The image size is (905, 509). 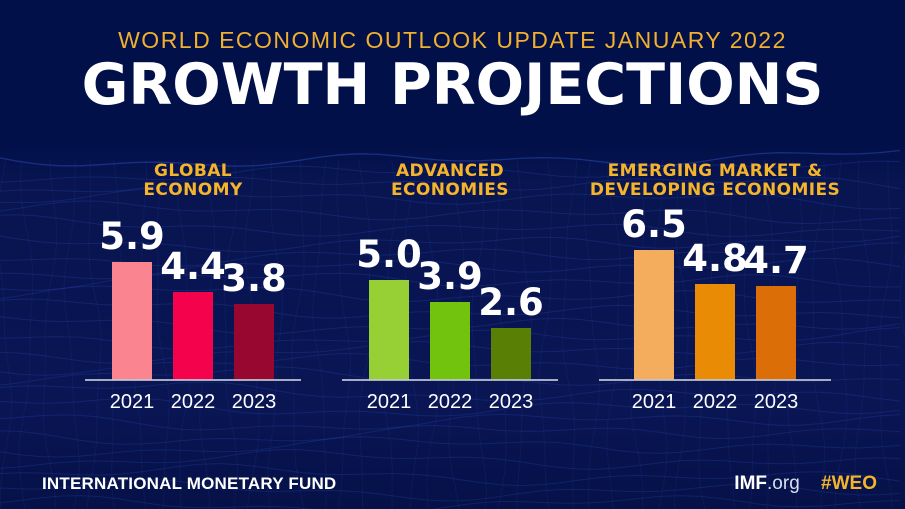 I want to click on bar-value-label: 3.8, so click(x=254, y=278).